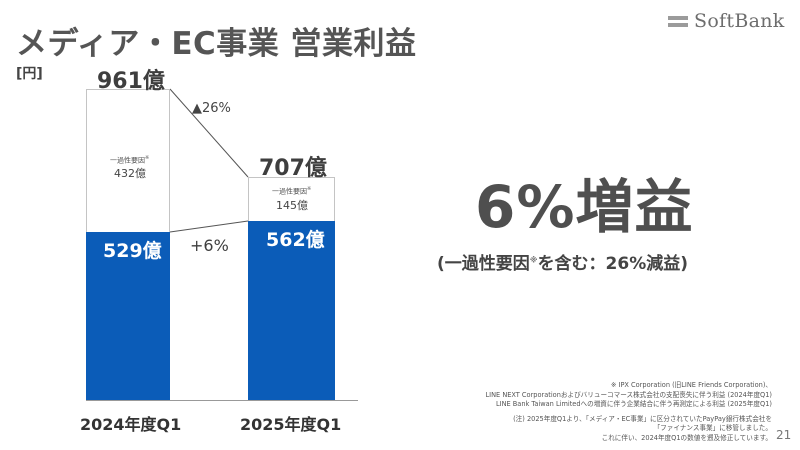  I want to click on bar-2024q1-base, so click(128, 316).